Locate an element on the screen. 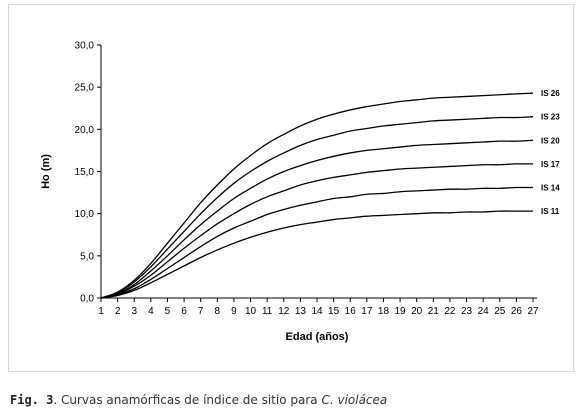  x-tick-label: 20 is located at coordinates (417, 311).